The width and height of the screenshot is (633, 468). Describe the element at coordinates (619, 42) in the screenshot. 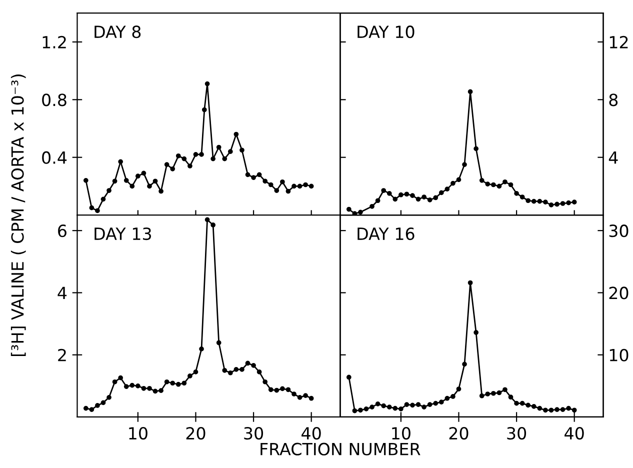

I see `y2-tick-label: 12` at that location.